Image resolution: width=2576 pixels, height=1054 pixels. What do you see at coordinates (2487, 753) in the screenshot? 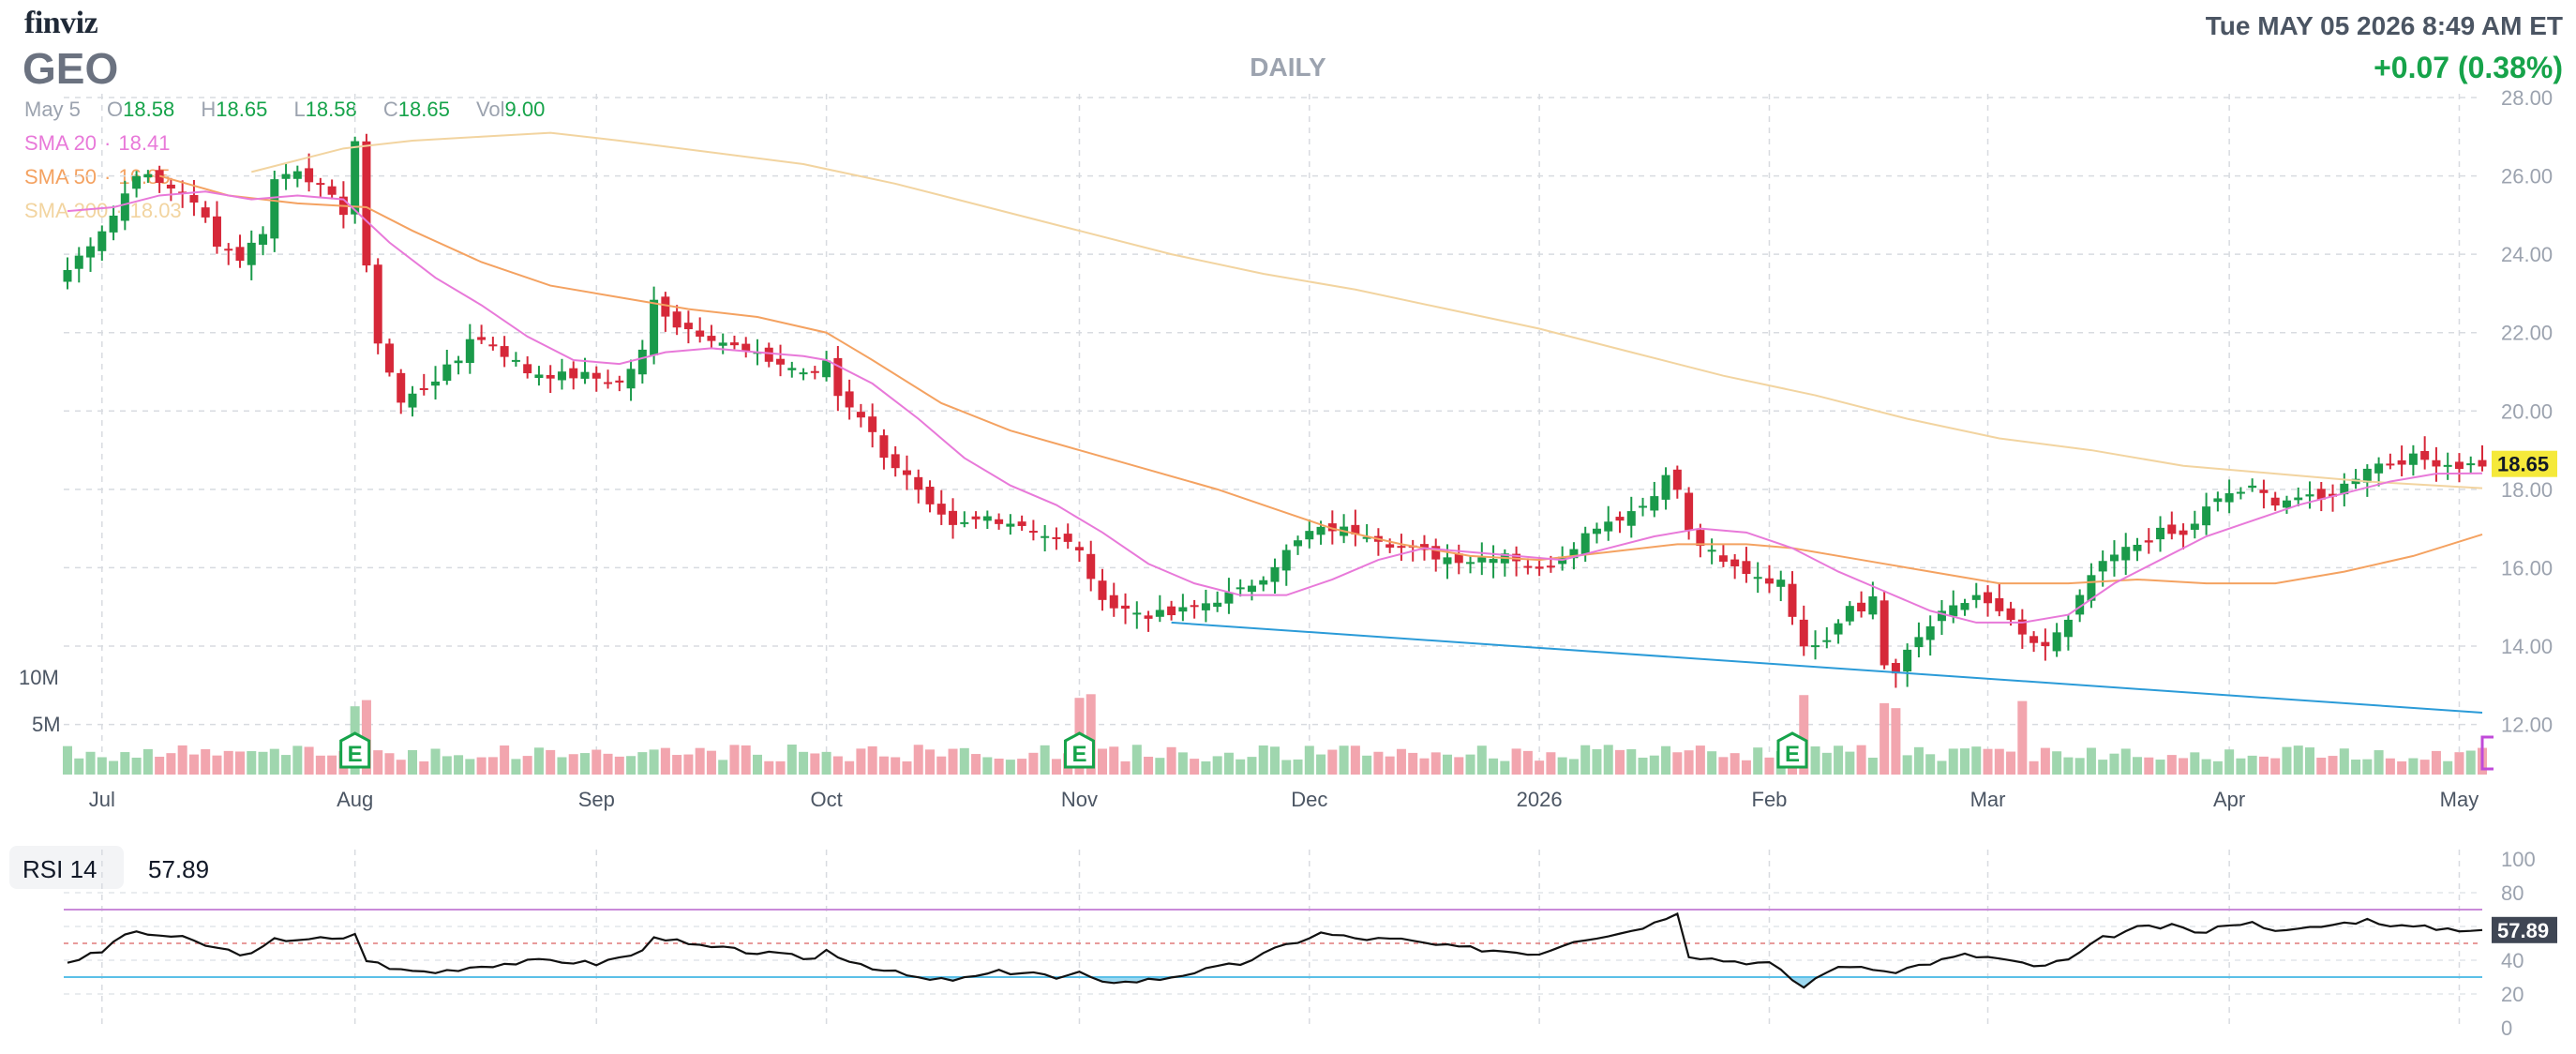
I see `range-bracket-icon` at bounding box center [2487, 753].